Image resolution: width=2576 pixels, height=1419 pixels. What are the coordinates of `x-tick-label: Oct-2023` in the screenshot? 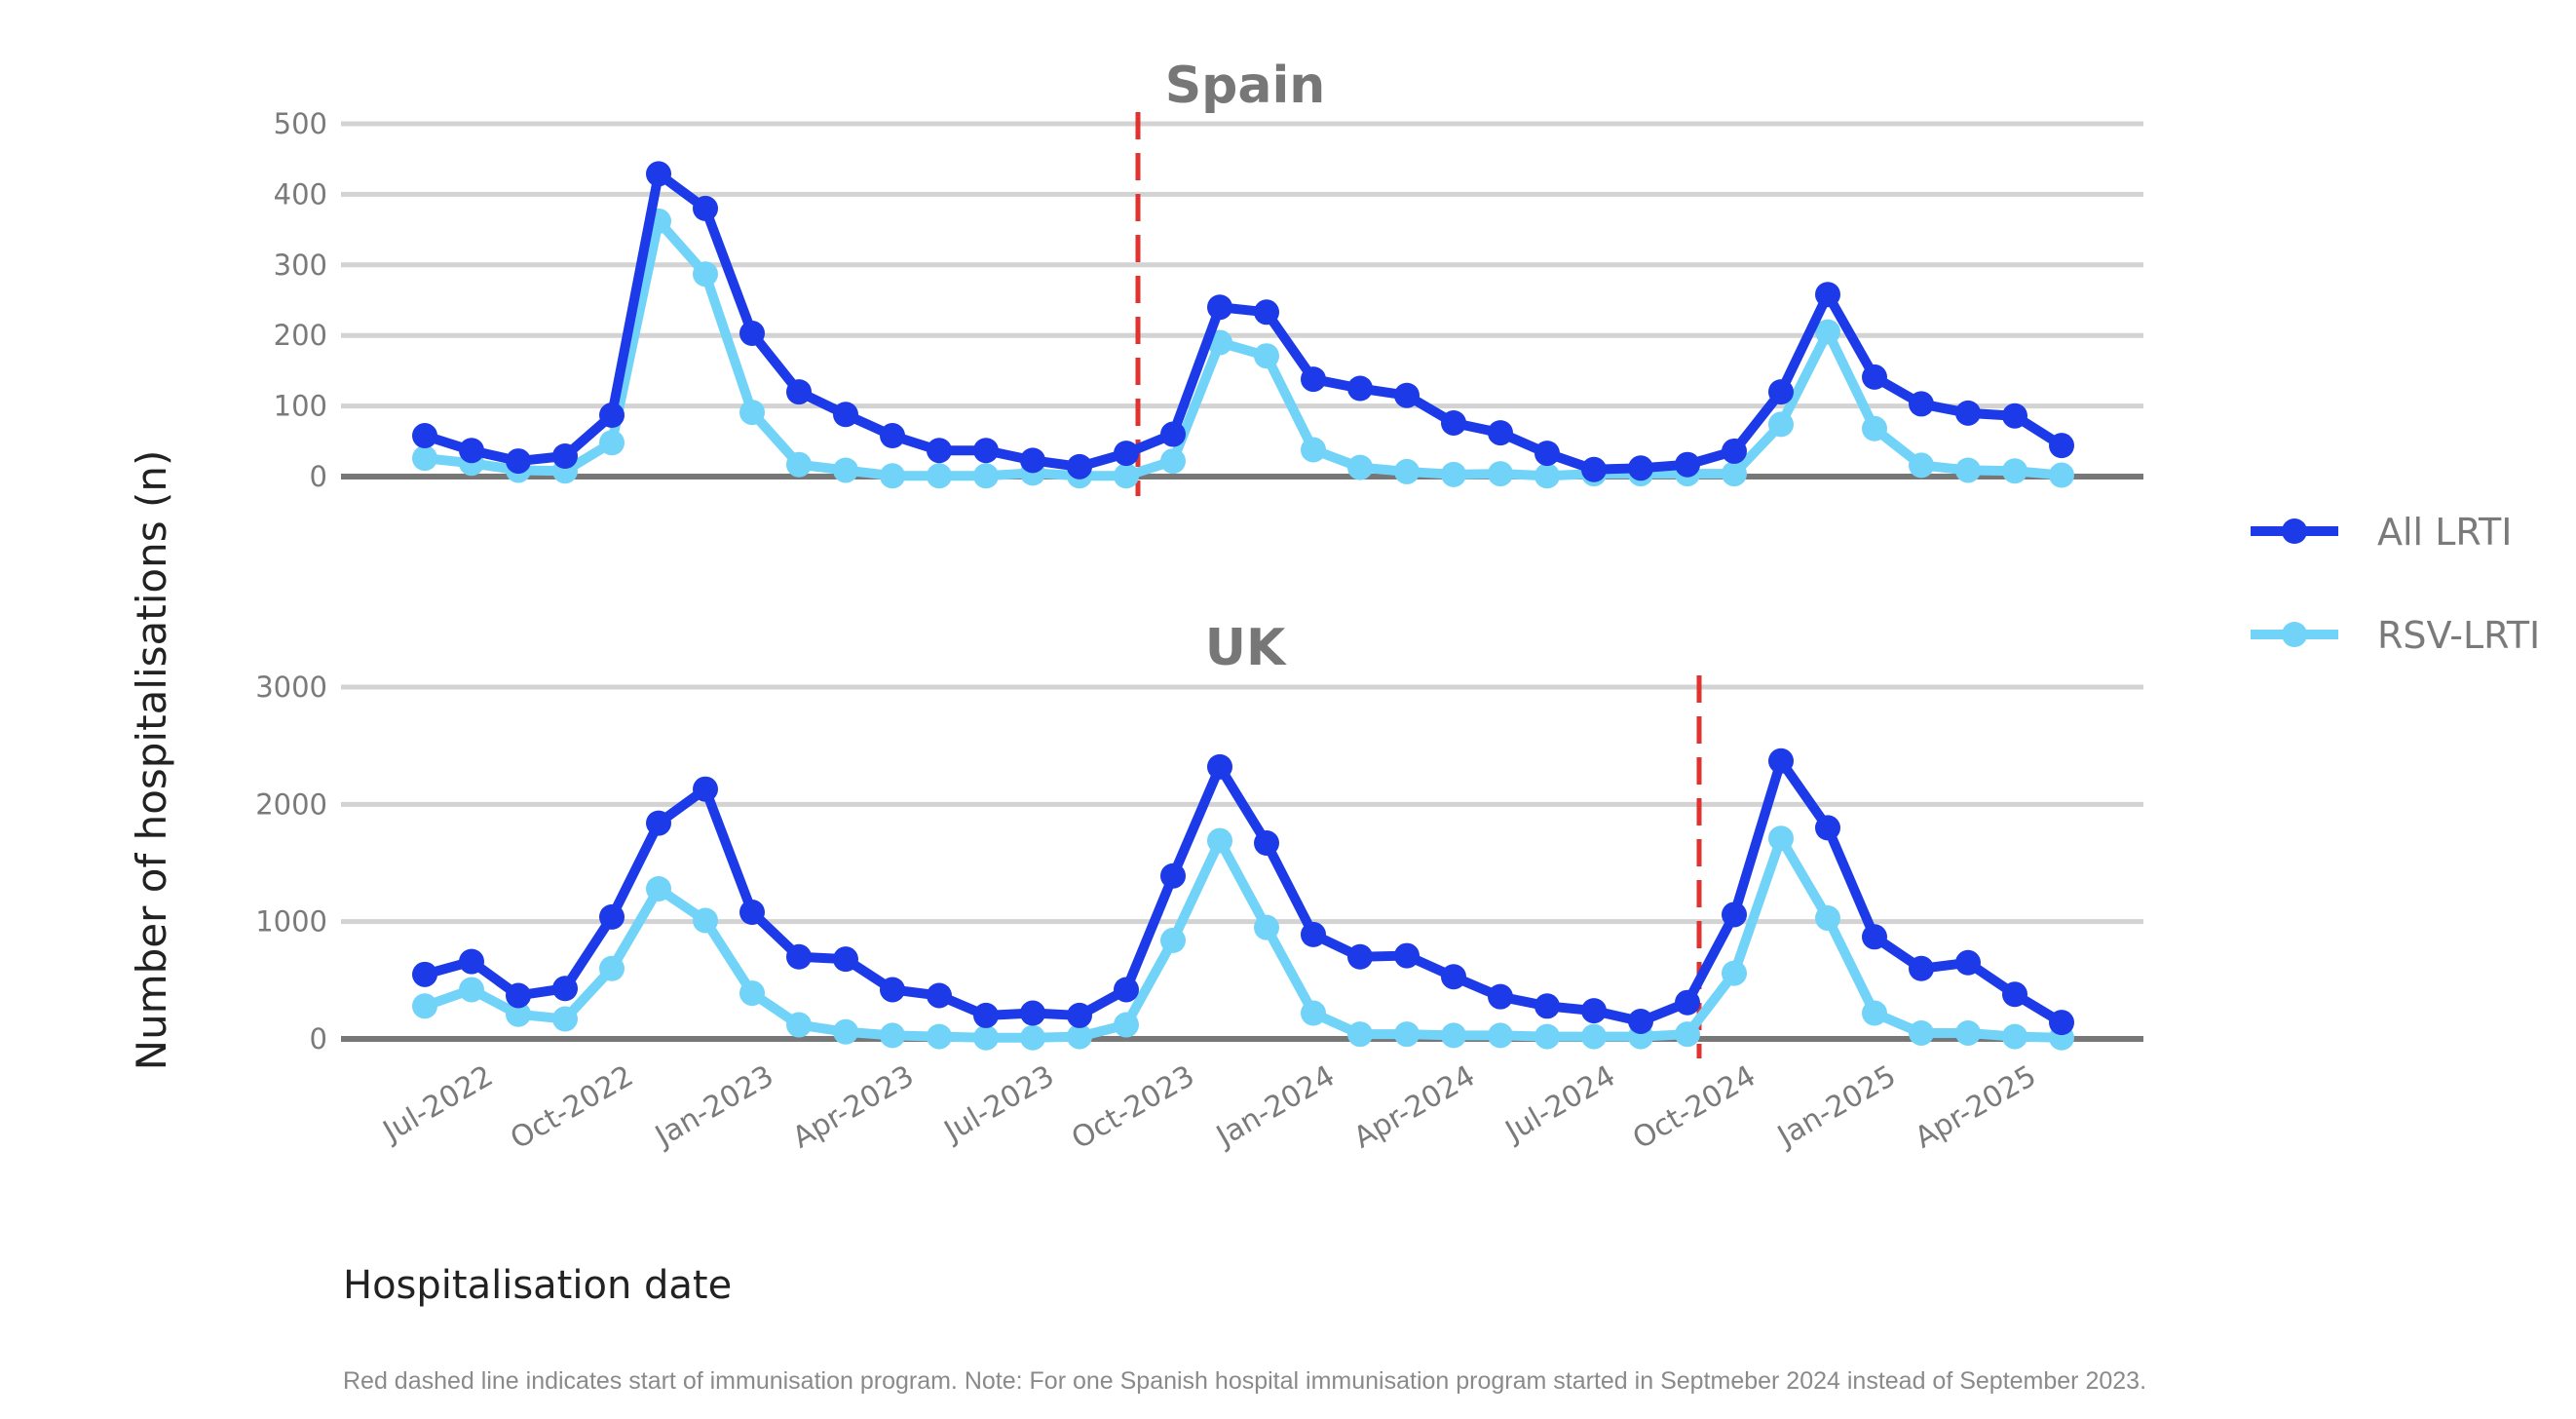 It's located at (1133, 1108).